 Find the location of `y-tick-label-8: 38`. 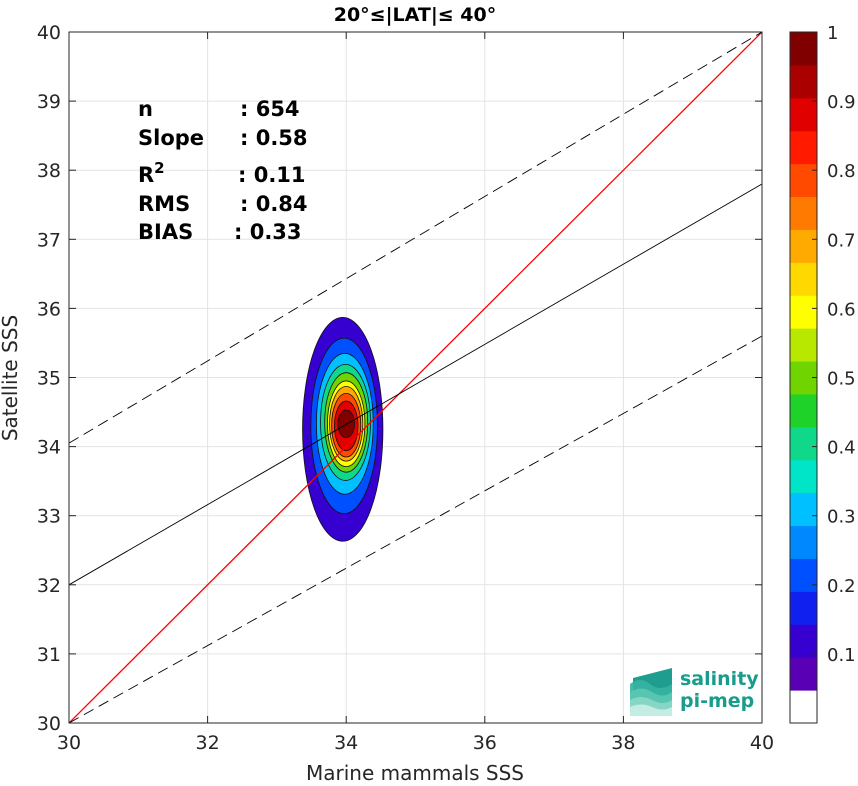

y-tick-label-8: 38 is located at coordinates (49, 171).